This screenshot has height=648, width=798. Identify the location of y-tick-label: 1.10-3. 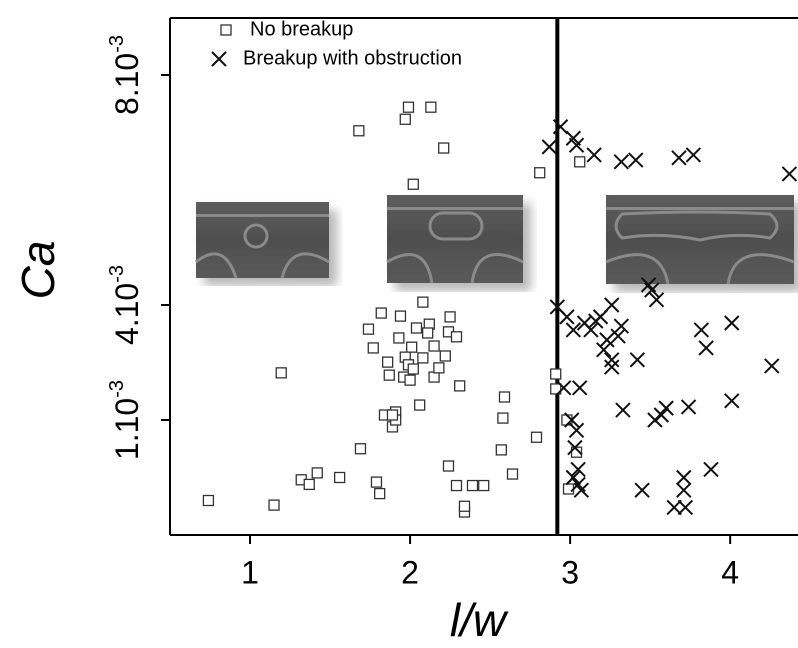
(125, 420).